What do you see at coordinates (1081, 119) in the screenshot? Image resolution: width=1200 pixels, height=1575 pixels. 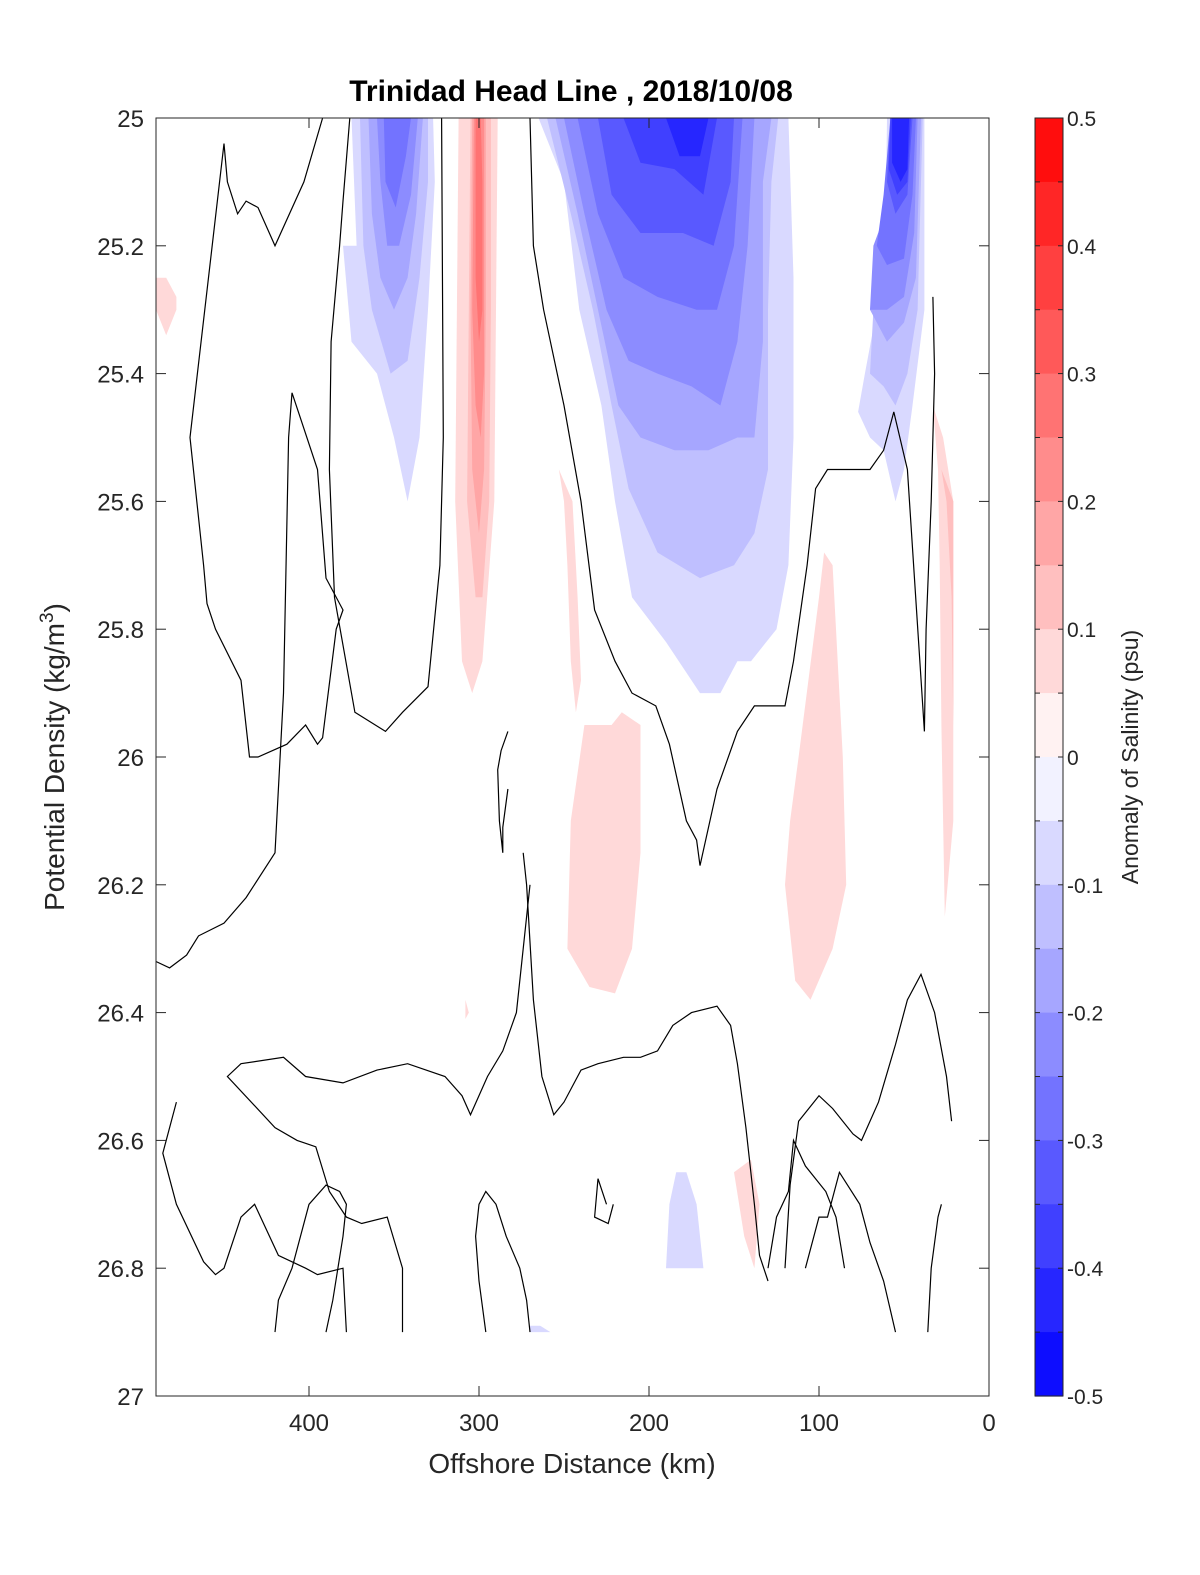 I see `colorbar-tick-label-0: 0.5` at bounding box center [1081, 119].